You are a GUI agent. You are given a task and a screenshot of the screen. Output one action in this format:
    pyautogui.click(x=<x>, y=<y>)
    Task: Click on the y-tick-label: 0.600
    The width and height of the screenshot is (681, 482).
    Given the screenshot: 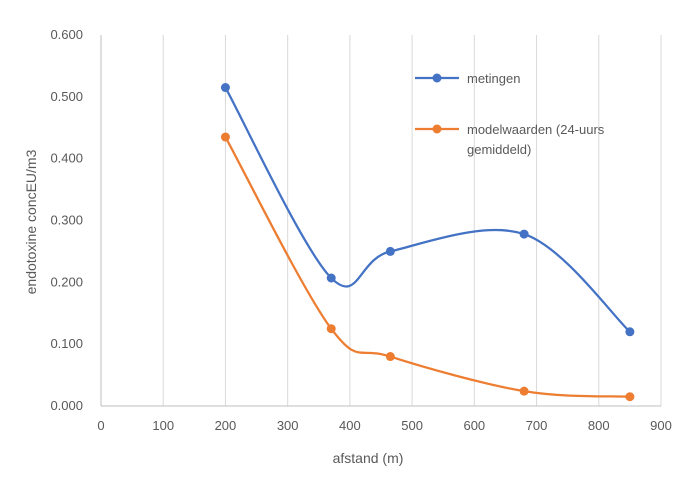 What is the action you would take?
    pyautogui.click(x=66, y=34)
    